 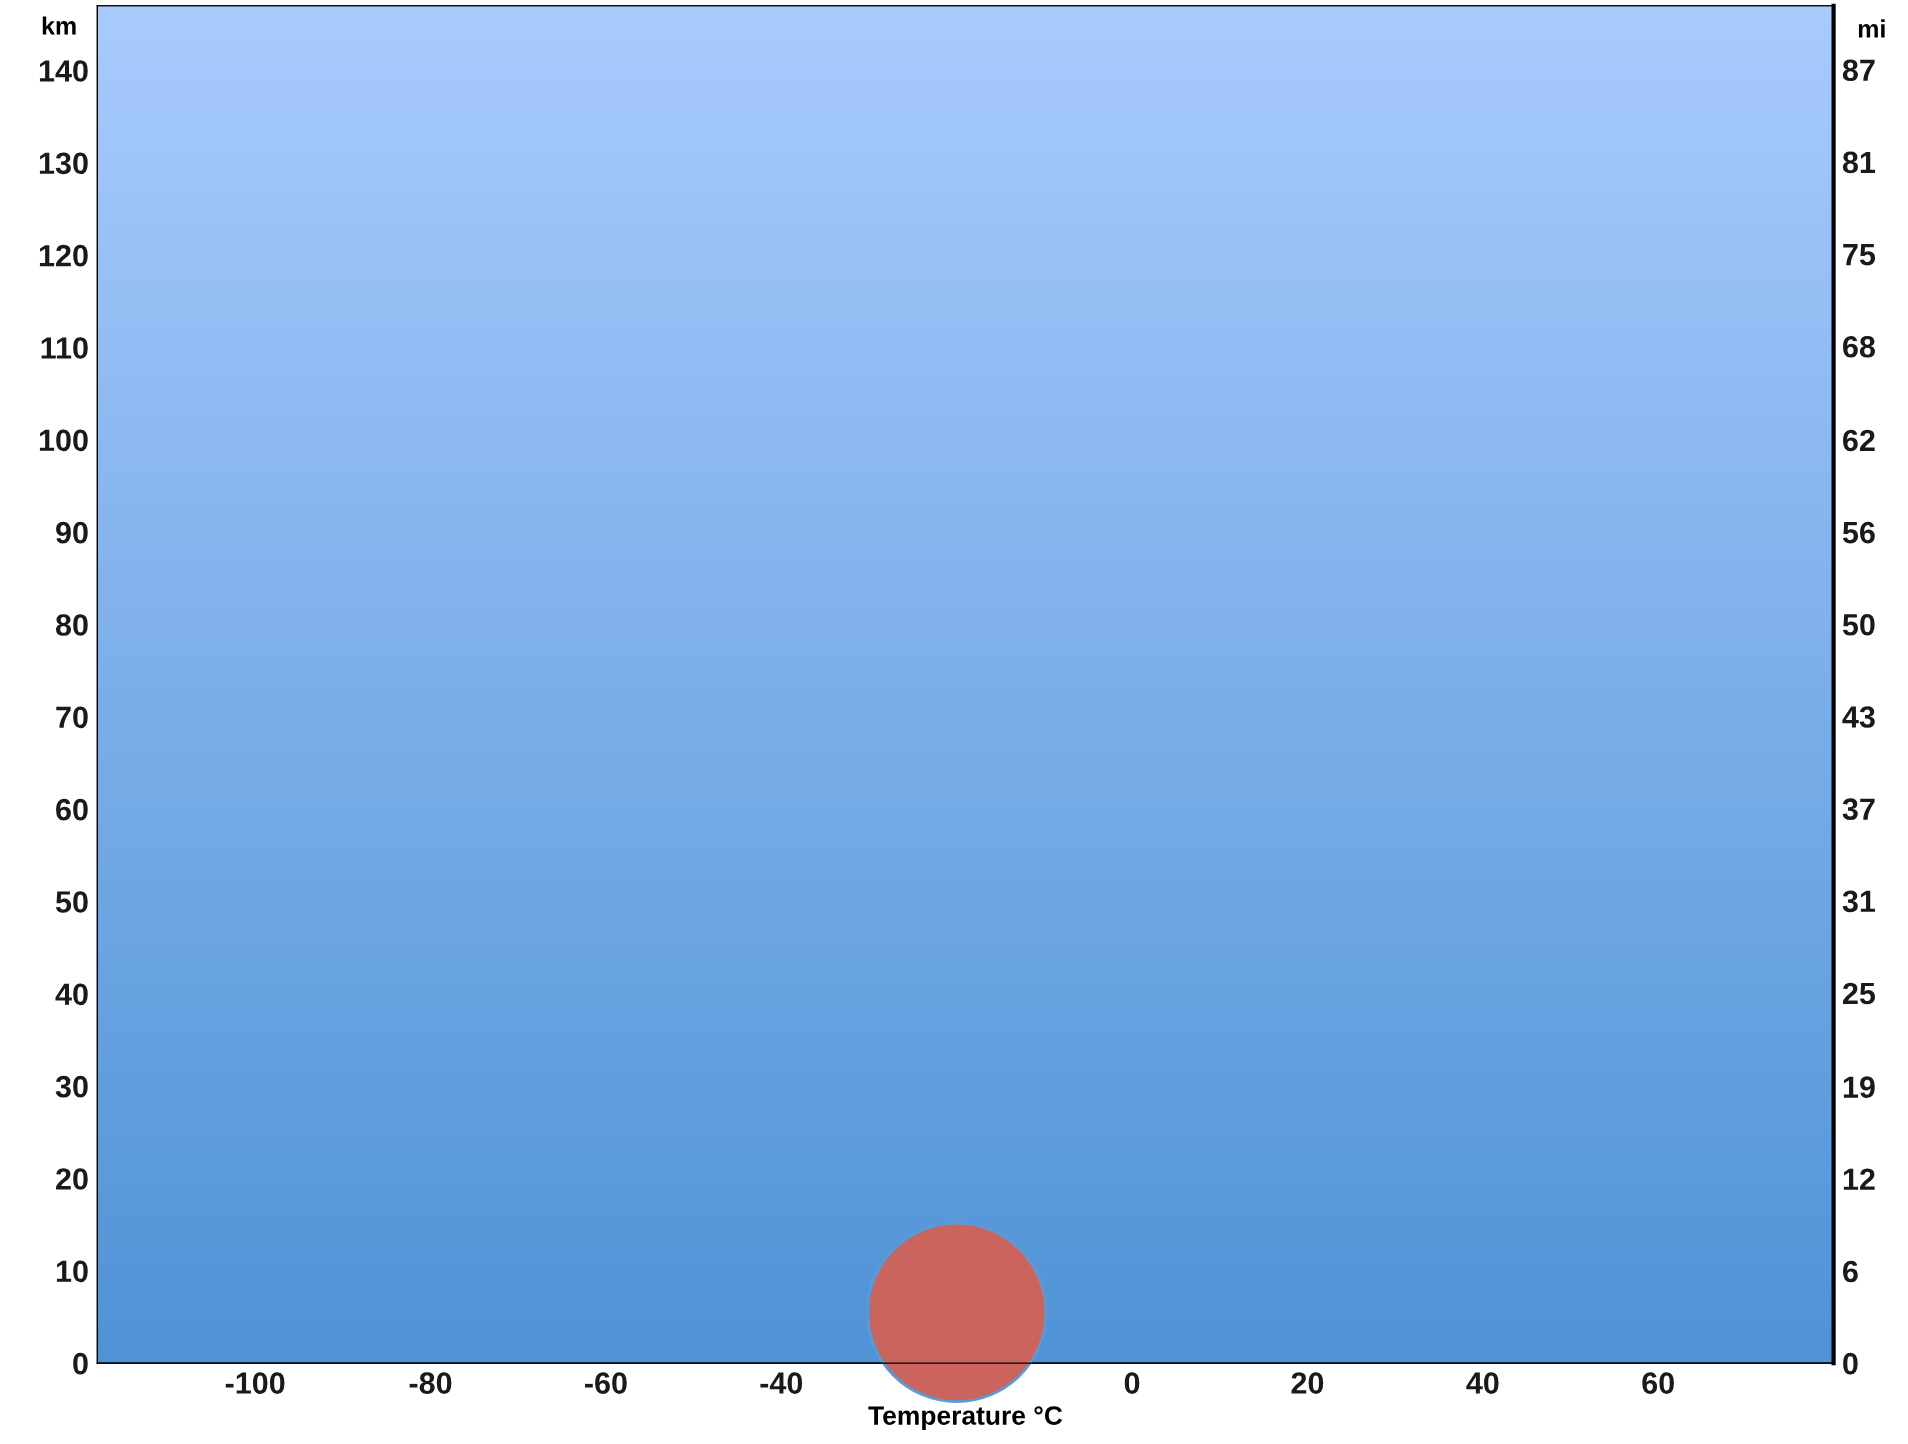 I want to click on y-tick-label: 40, so click(x=71, y=994).